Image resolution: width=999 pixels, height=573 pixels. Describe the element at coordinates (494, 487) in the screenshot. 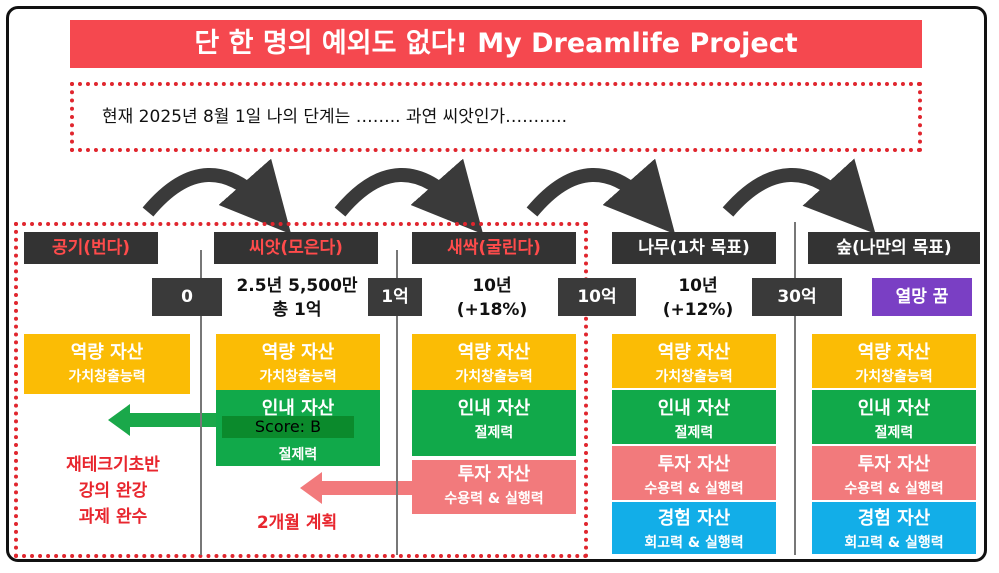

I see `sprout-investment-card: 투자 자산 수용력 & 실행력` at that location.